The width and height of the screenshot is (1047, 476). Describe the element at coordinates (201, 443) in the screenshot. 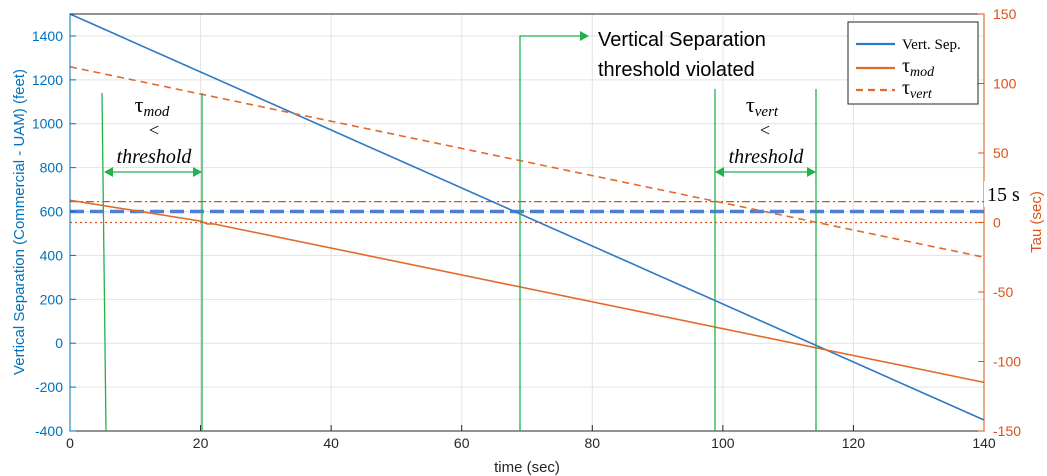

I see `x-tick-label: 20` at that location.